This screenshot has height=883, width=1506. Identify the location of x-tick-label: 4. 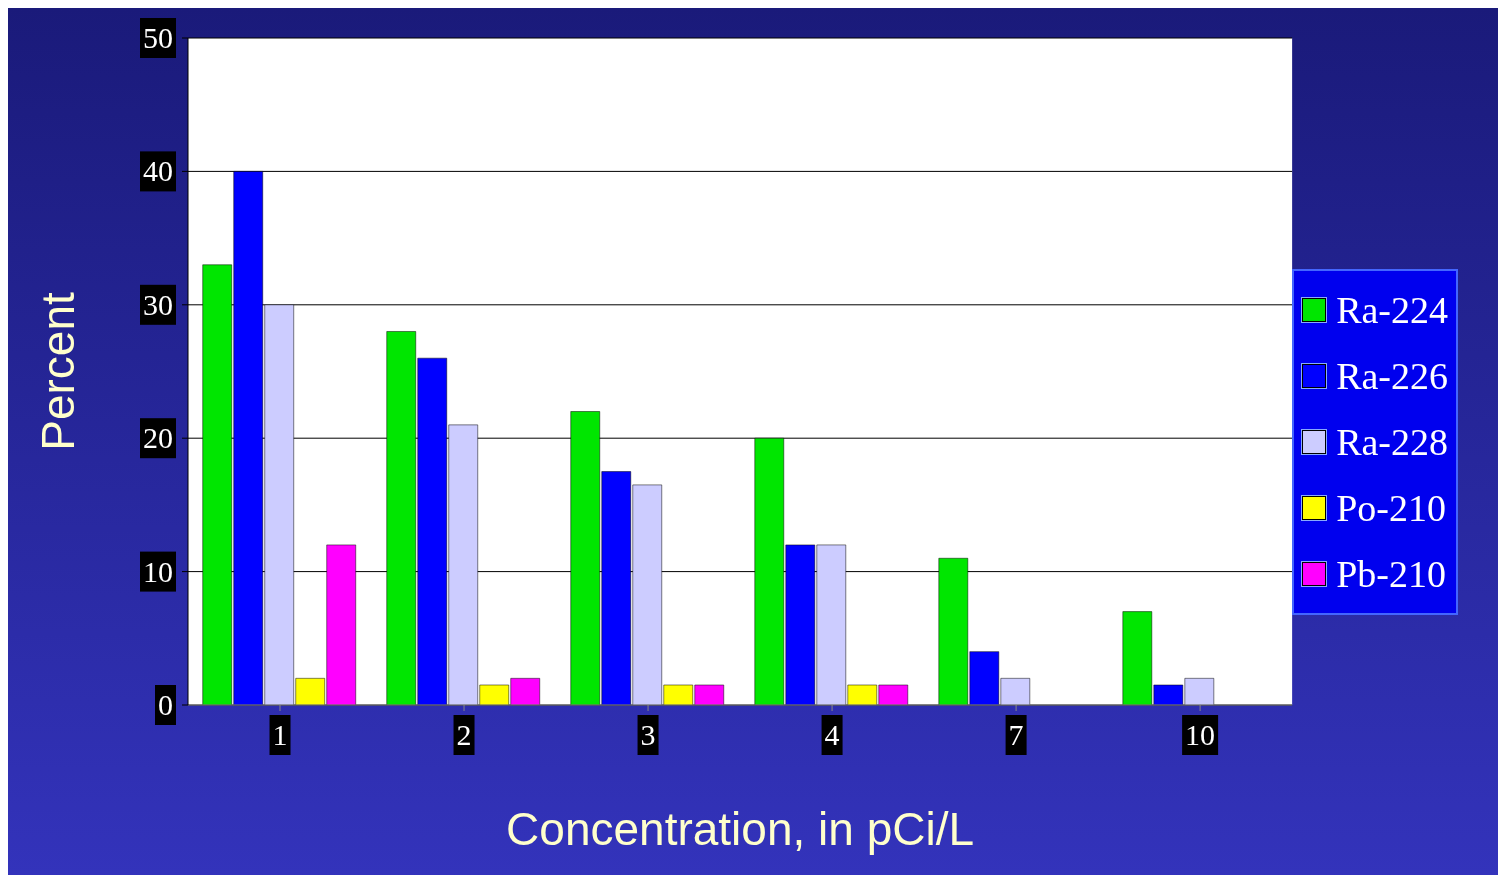
(832, 734).